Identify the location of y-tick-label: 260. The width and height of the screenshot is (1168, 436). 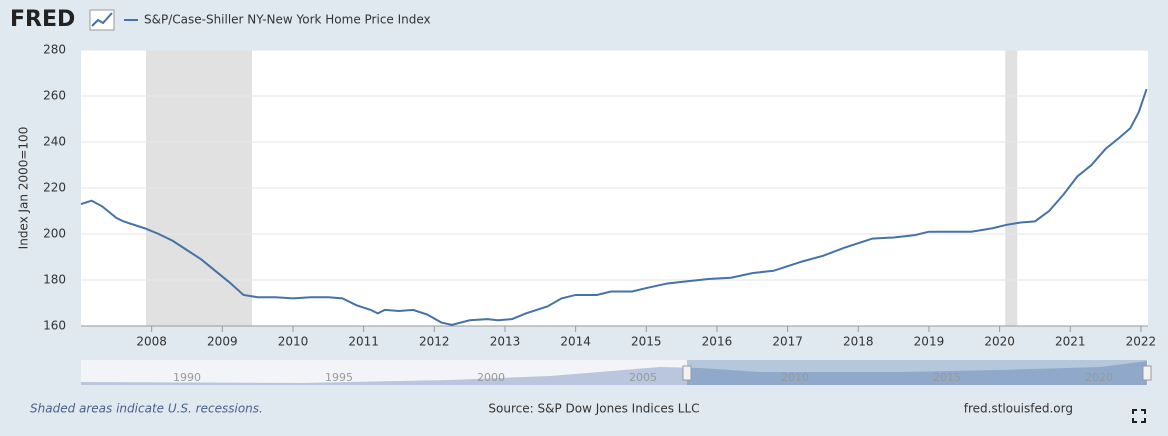
(54, 96).